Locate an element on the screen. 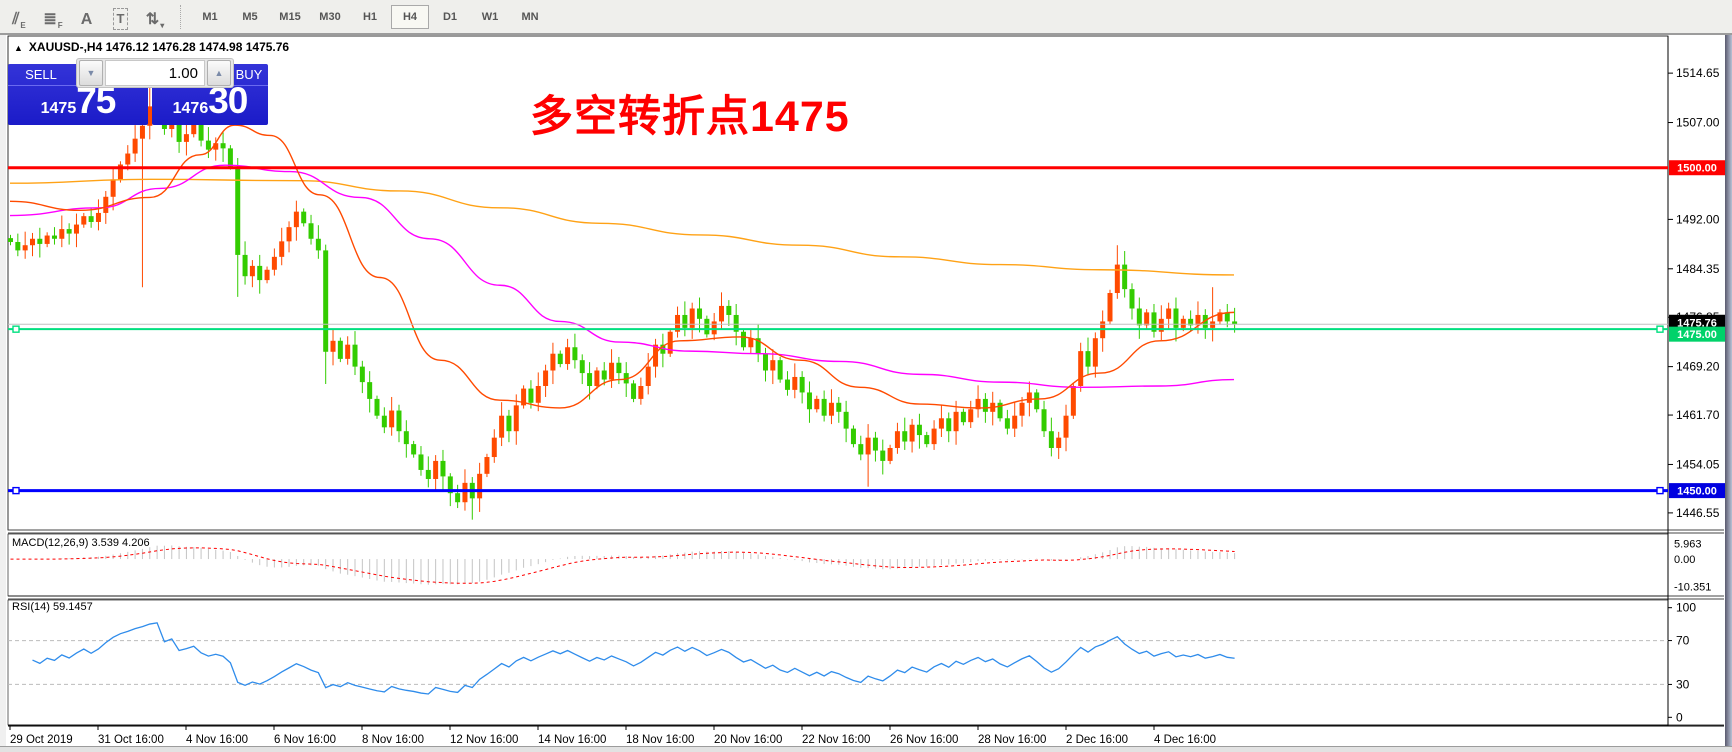 The width and height of the screenshot is (1732, 752). fibonacci-retracement-icon: ≣ F is located at coordinates (53, 20).